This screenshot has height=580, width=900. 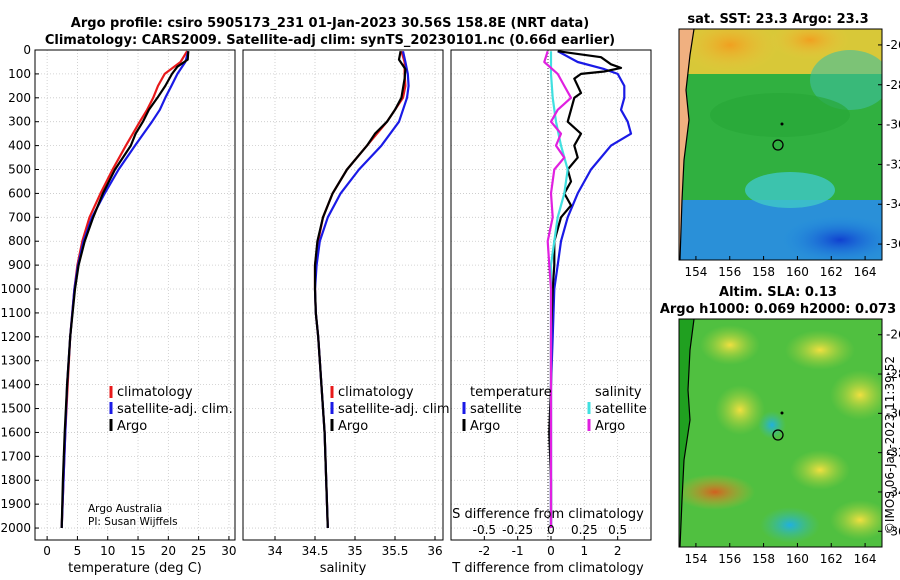 What do you see at coordinates (621, 409) in the screenshot?
I see `legend-s-satellite-label: satellite` at bounding box center [621, 409].